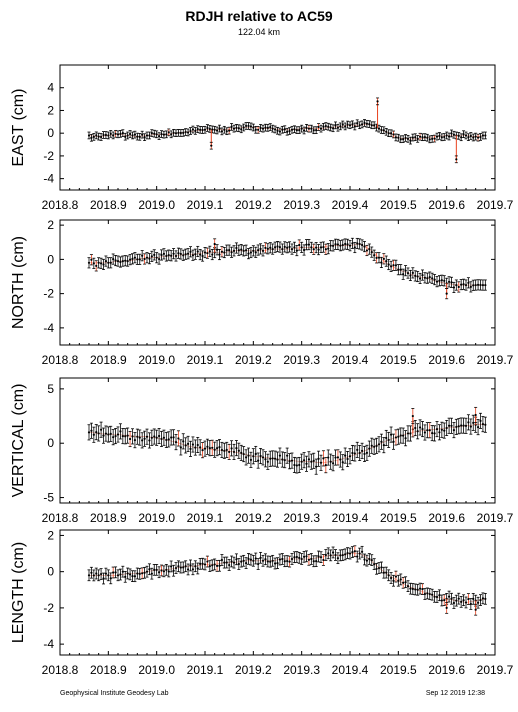 The width and height of the screenshot is (518, 712). What do you see at coordinates (446, 518) in the screenshot?
I see `x-tick-label: 2019.6` at bounding box center [446, 518].